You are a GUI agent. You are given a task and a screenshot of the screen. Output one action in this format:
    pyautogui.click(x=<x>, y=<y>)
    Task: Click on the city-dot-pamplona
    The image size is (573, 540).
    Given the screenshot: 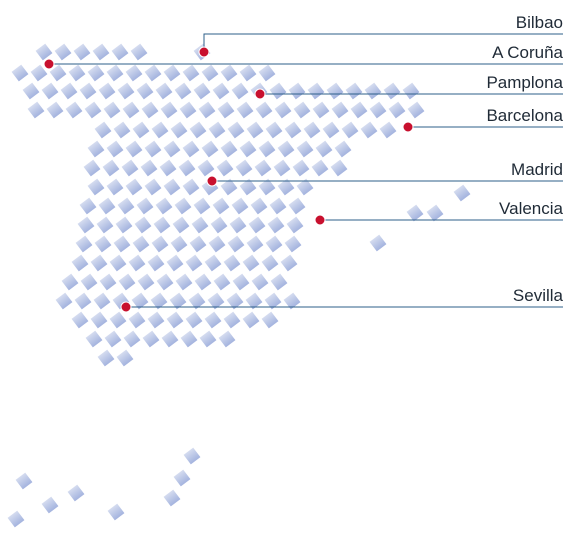 What is the action you would take?
    pyautogui.click(x=260, y=94)
    